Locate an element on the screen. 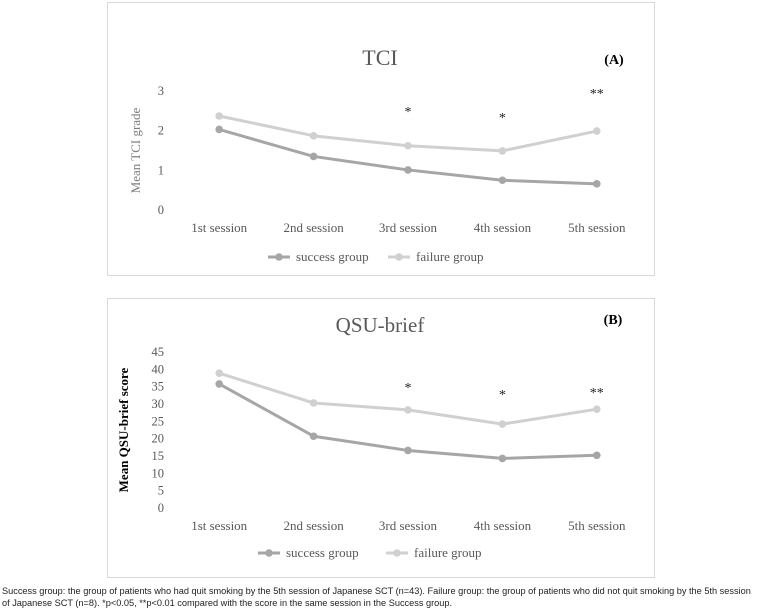  y-tick-label: 25 is located at coordinates (158, 421).